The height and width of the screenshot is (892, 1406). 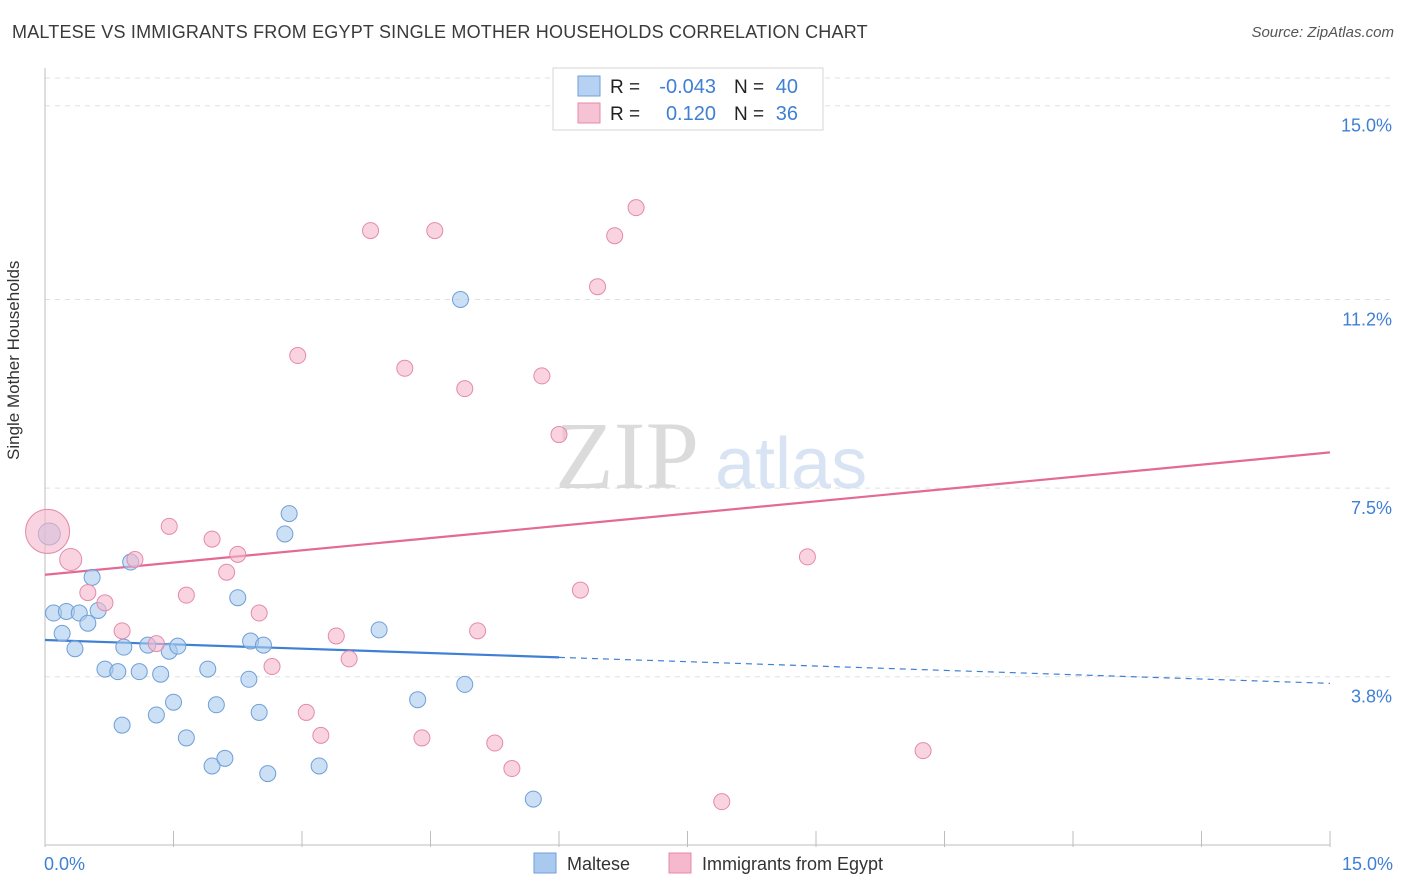 What do you see at coordinates (625, 114) in the screenshot?
I see `legend-r-label-2: R =` at bounding box center [625, 114].